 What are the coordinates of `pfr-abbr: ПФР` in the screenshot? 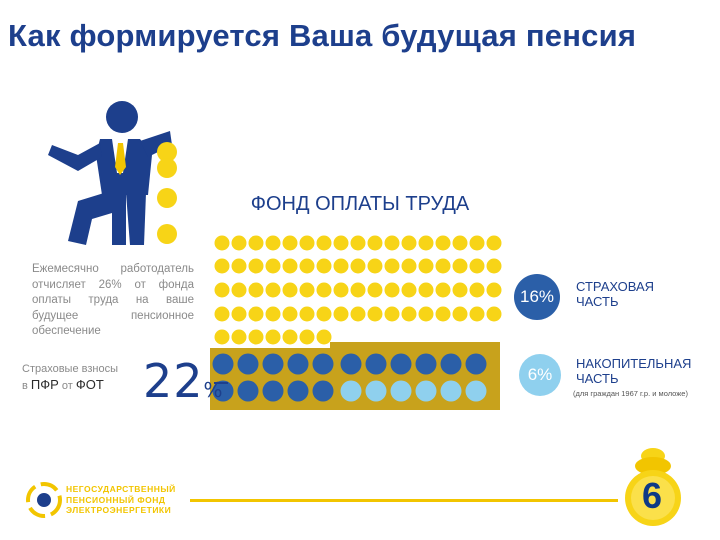 It's located at (44, 384).